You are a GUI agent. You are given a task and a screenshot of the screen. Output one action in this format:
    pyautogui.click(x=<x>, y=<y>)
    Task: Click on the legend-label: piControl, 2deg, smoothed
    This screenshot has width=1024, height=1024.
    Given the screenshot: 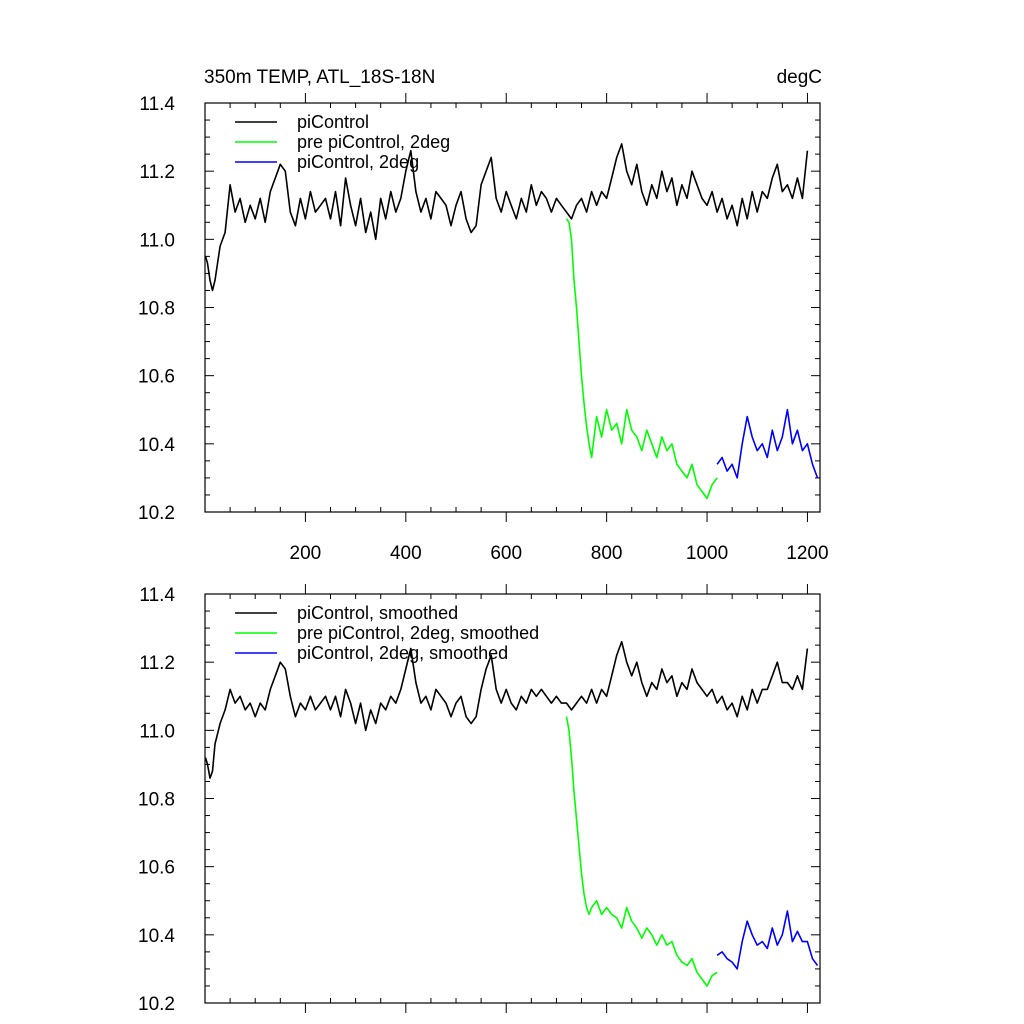 What is the action you would take?
    pyautogui.click(x=402, y=653)
    